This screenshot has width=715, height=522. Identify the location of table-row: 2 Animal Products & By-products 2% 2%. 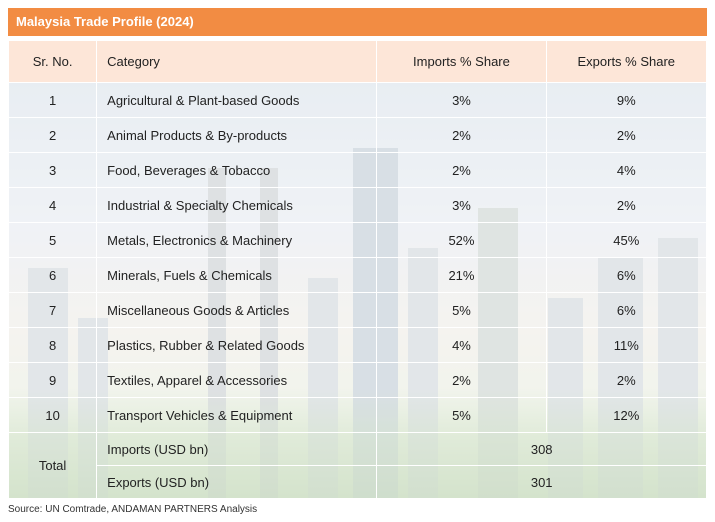
(357, 135).